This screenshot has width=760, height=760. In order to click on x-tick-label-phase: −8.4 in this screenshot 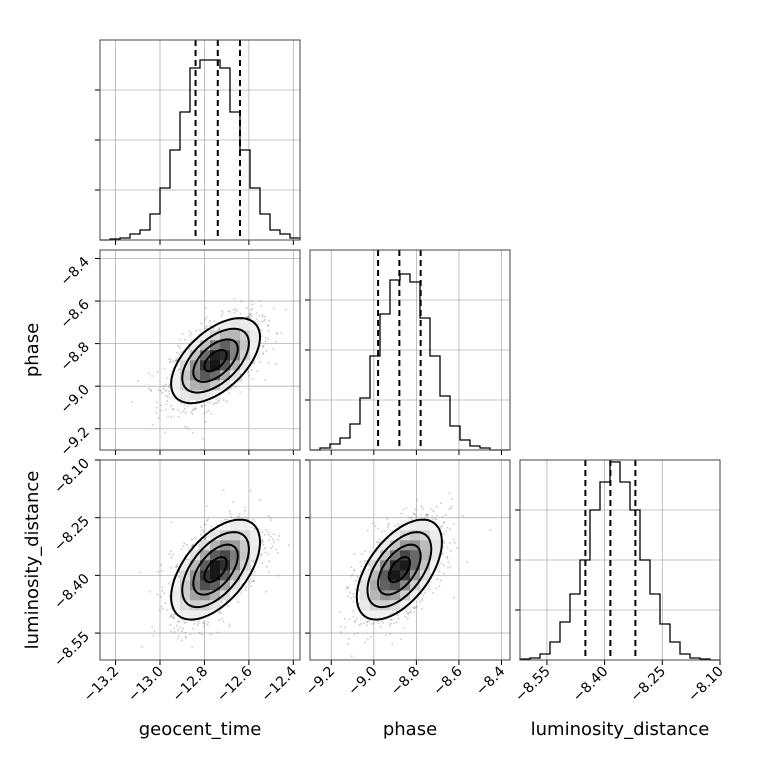, I will do `click(490, 680)`.